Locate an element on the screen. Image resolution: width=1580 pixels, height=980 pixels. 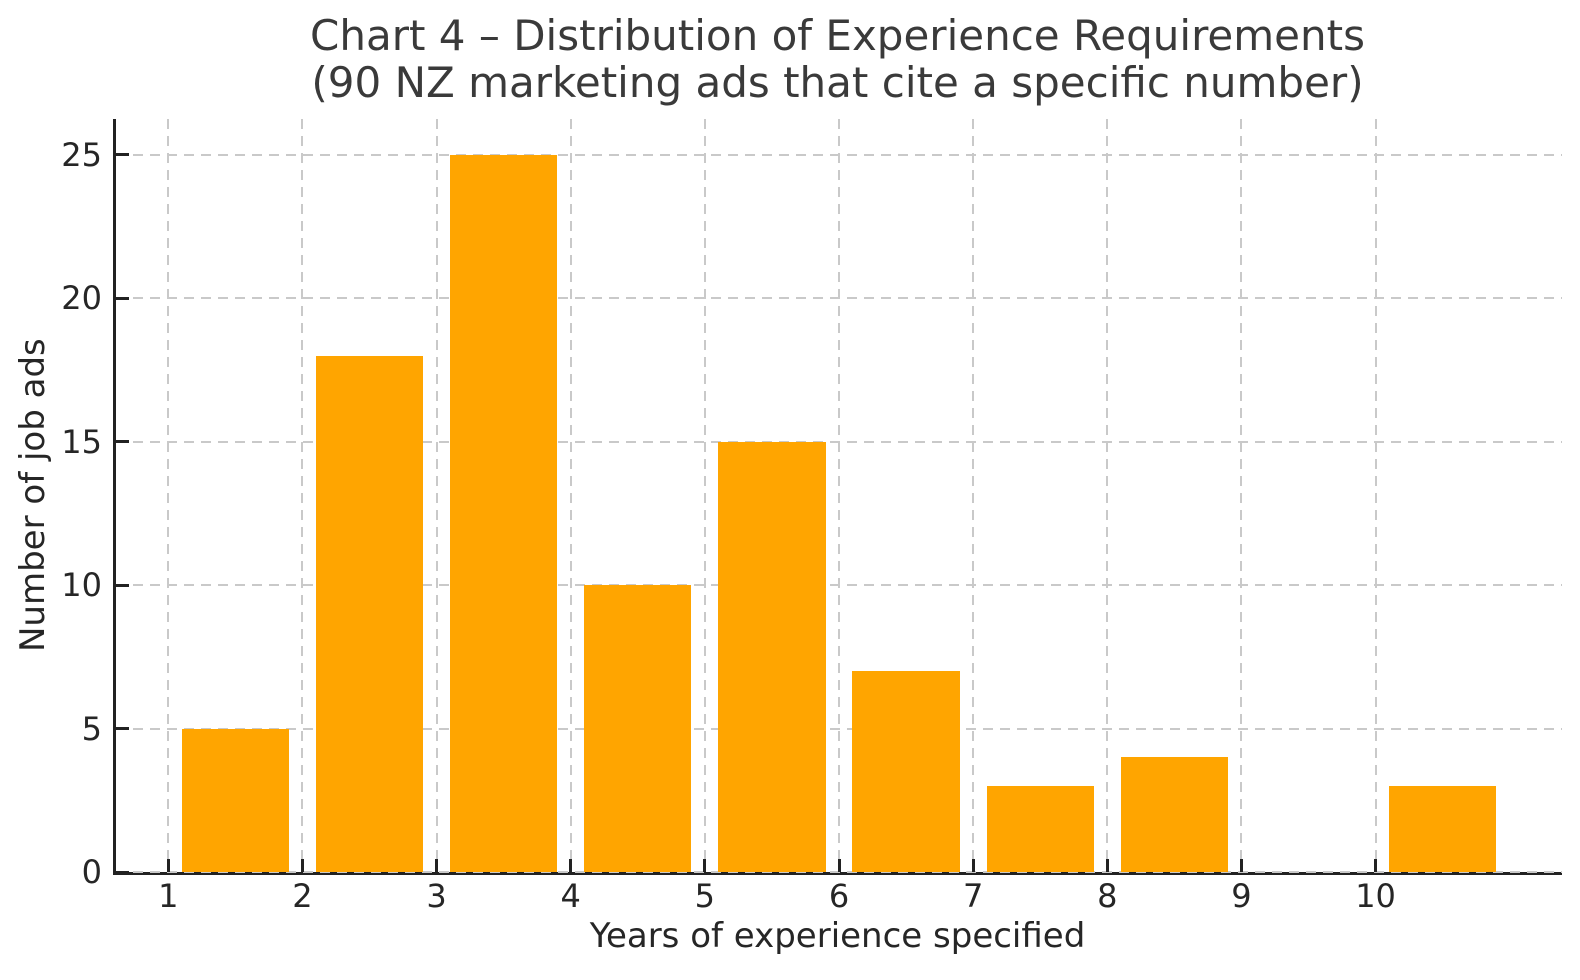
y-axis-label: Number of job ads is located at coordinates (33, 495).